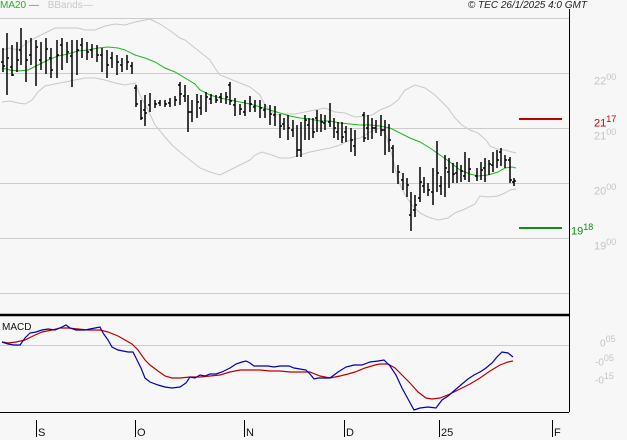 The height and width of the screenshot is (440, 627). Describe the element at coordinates (17, 327) in the screenshot. I see `macd-title: MACD` at that location.